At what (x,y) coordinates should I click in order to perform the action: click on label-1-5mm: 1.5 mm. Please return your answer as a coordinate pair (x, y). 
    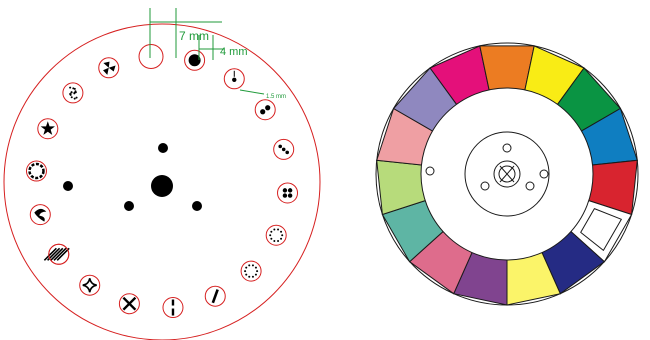
    Looking at the image, I should click on (276, 97).